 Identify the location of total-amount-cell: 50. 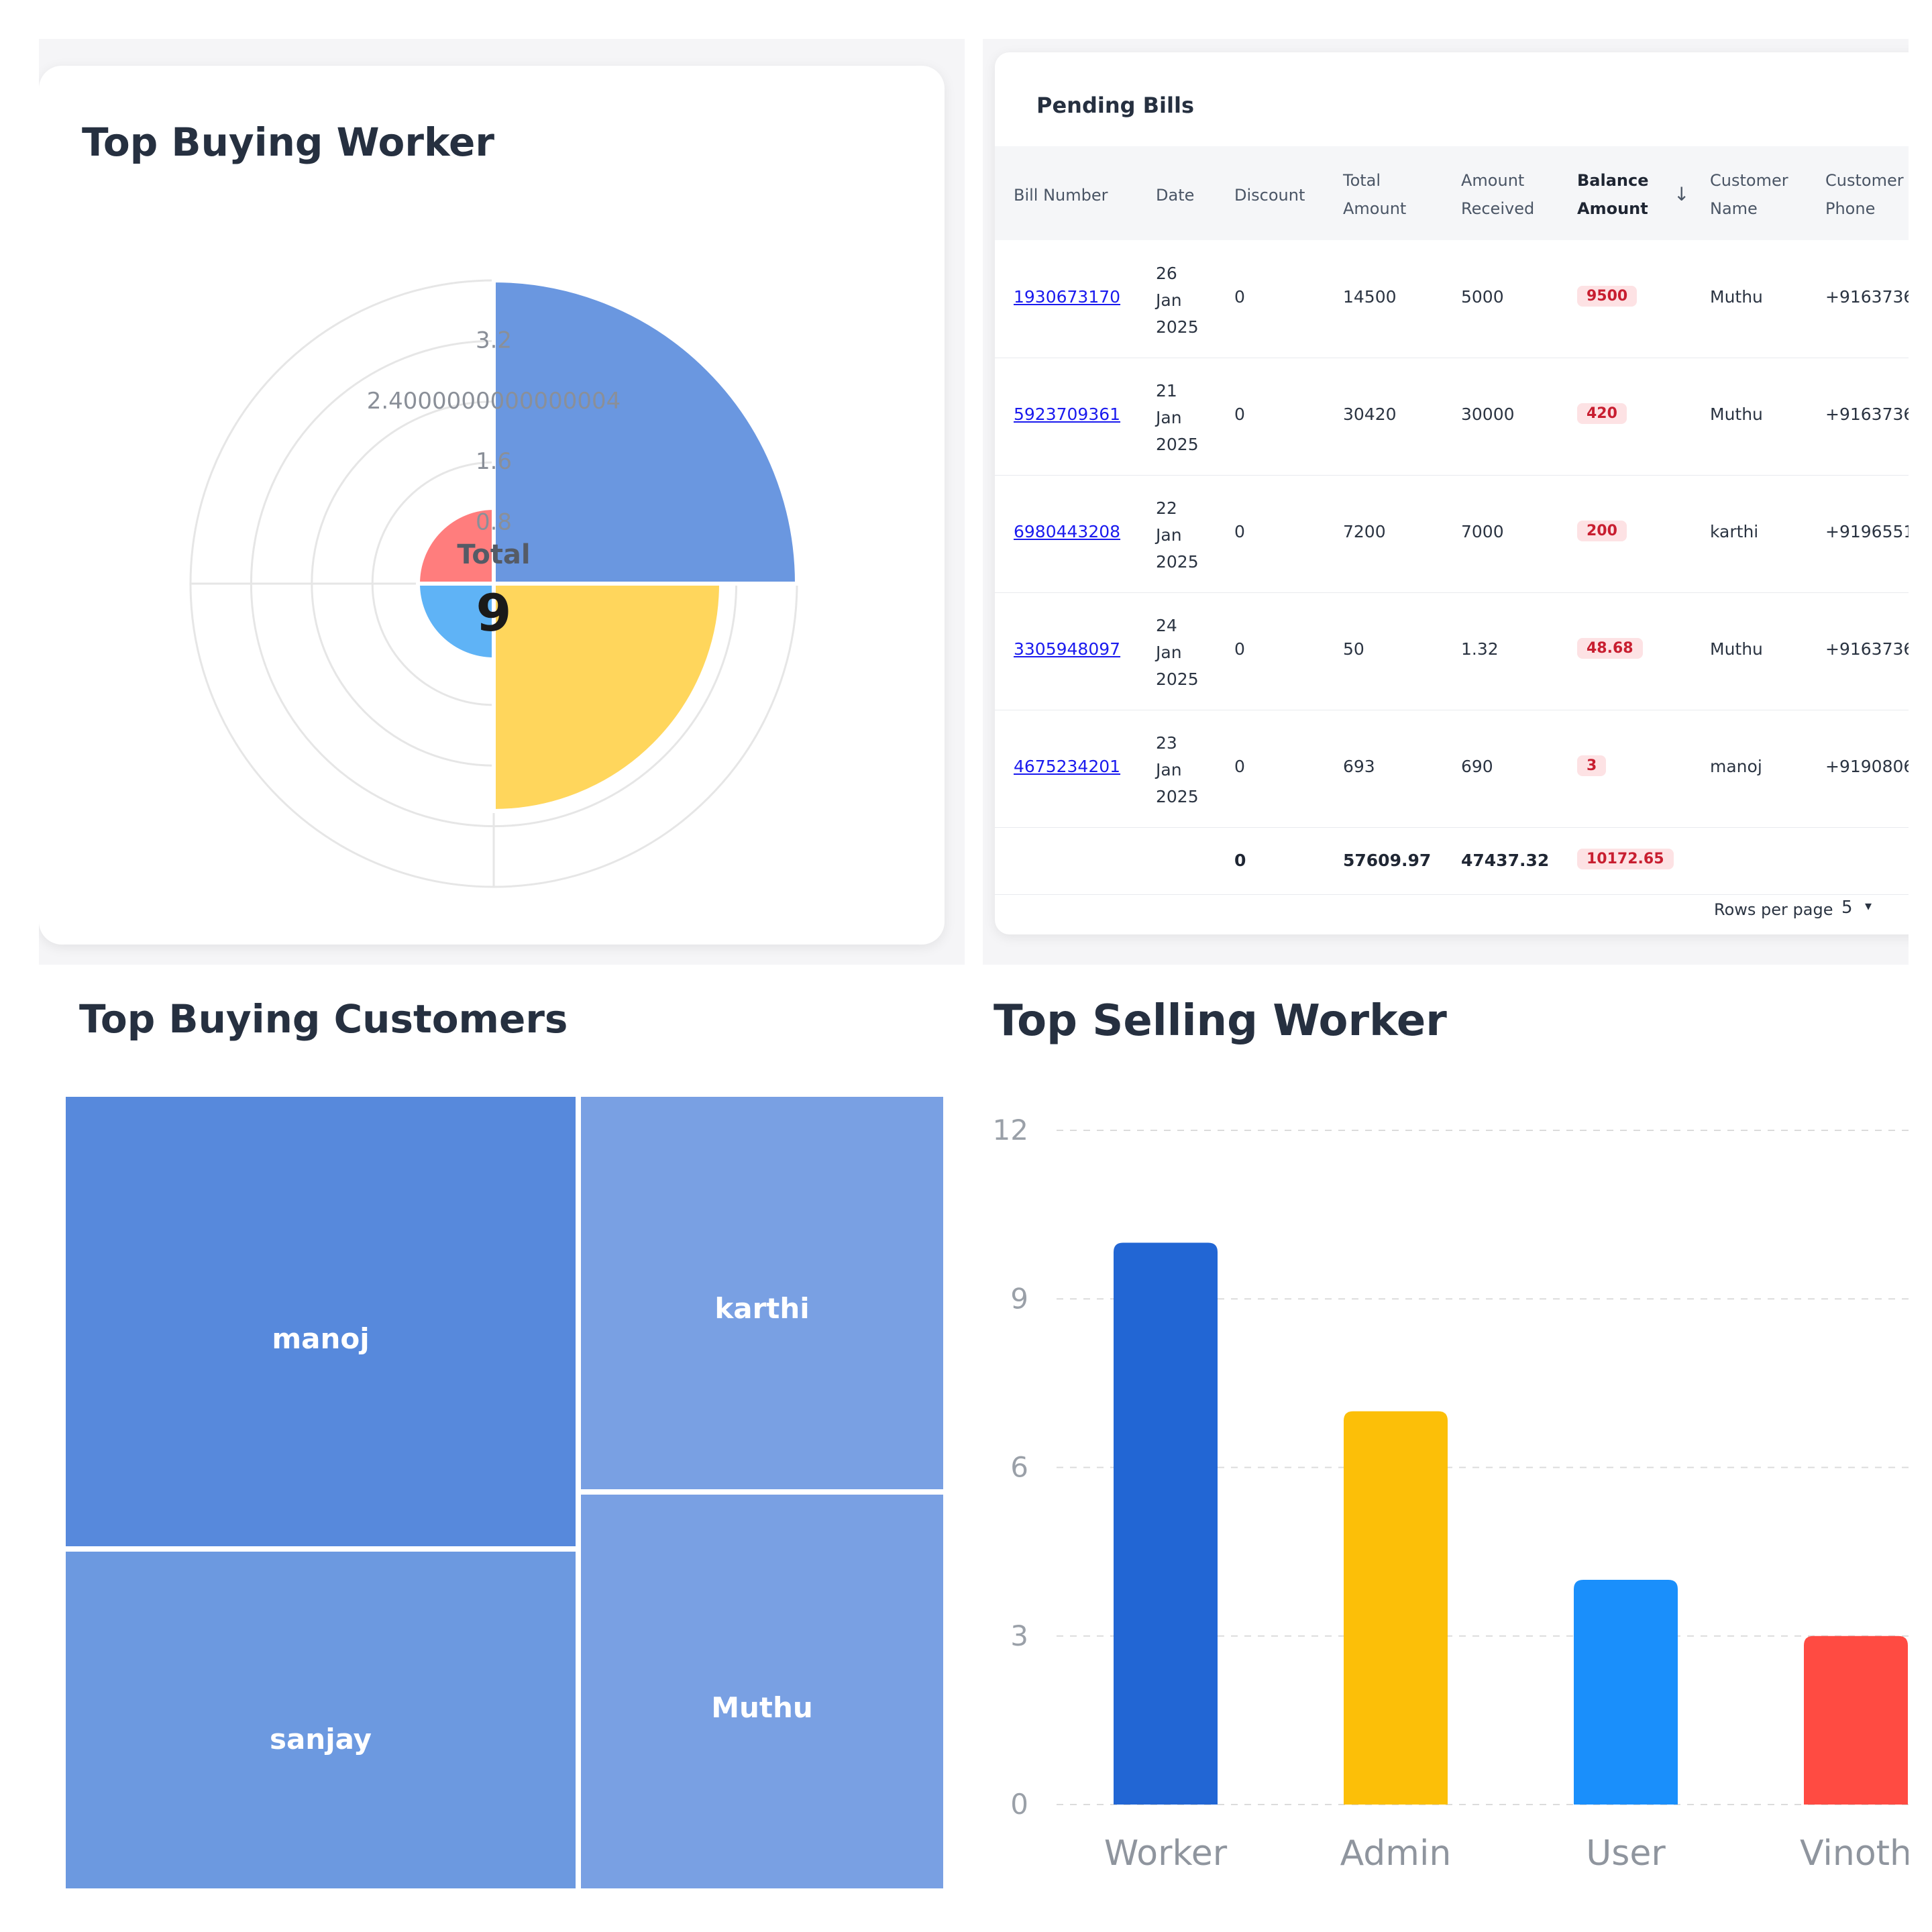
(1353, 649).